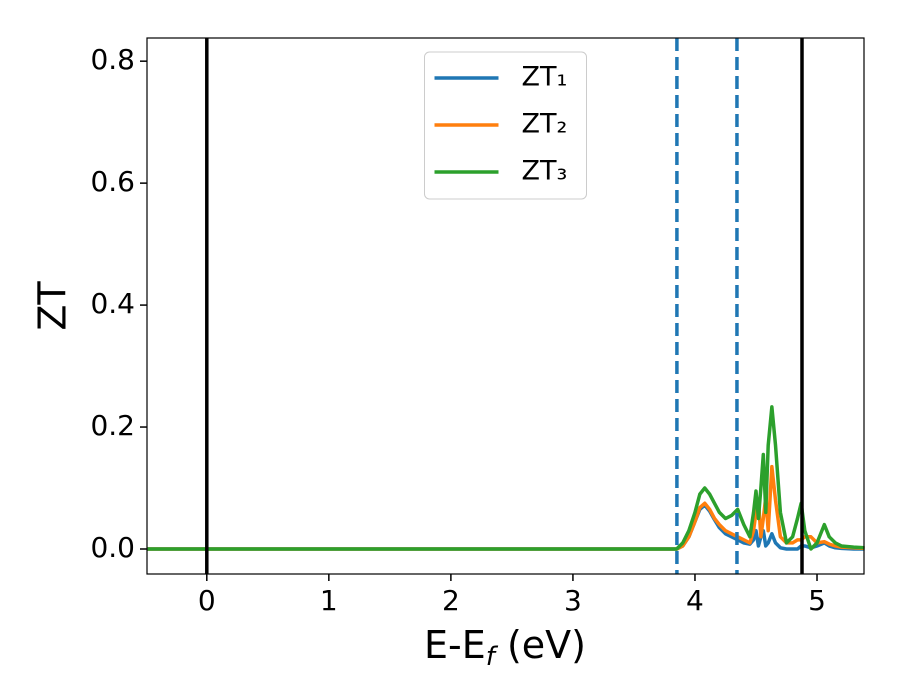 This screenshot has width=900, height=700. I want to click on y-tick-label: 0.8, so click(112, 59).